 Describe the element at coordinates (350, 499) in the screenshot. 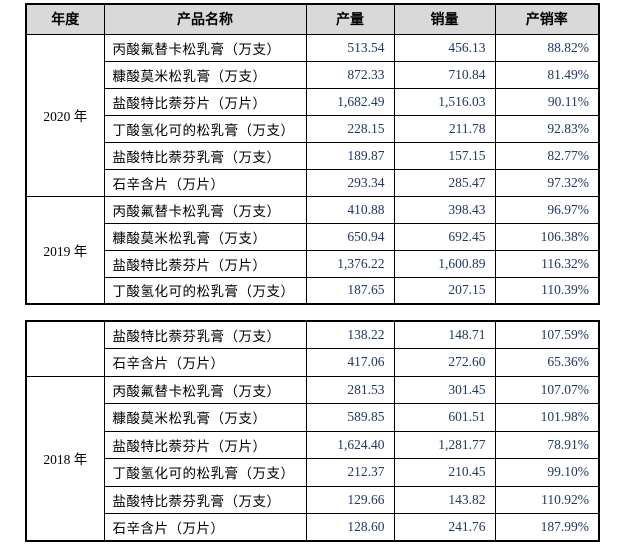

I see `production-cell: 129.66` at that location.